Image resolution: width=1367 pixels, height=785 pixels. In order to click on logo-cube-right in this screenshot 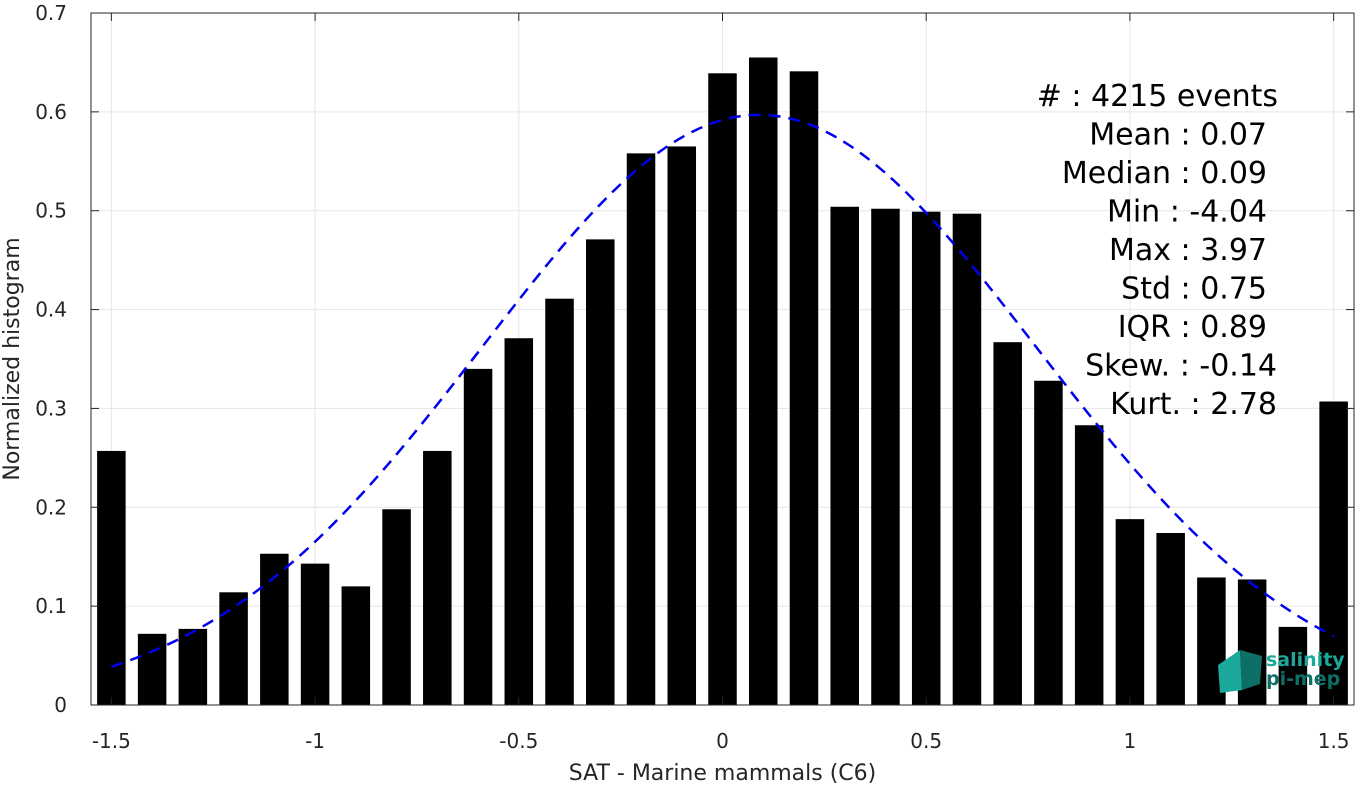, I will do `click(1251, 670)`.